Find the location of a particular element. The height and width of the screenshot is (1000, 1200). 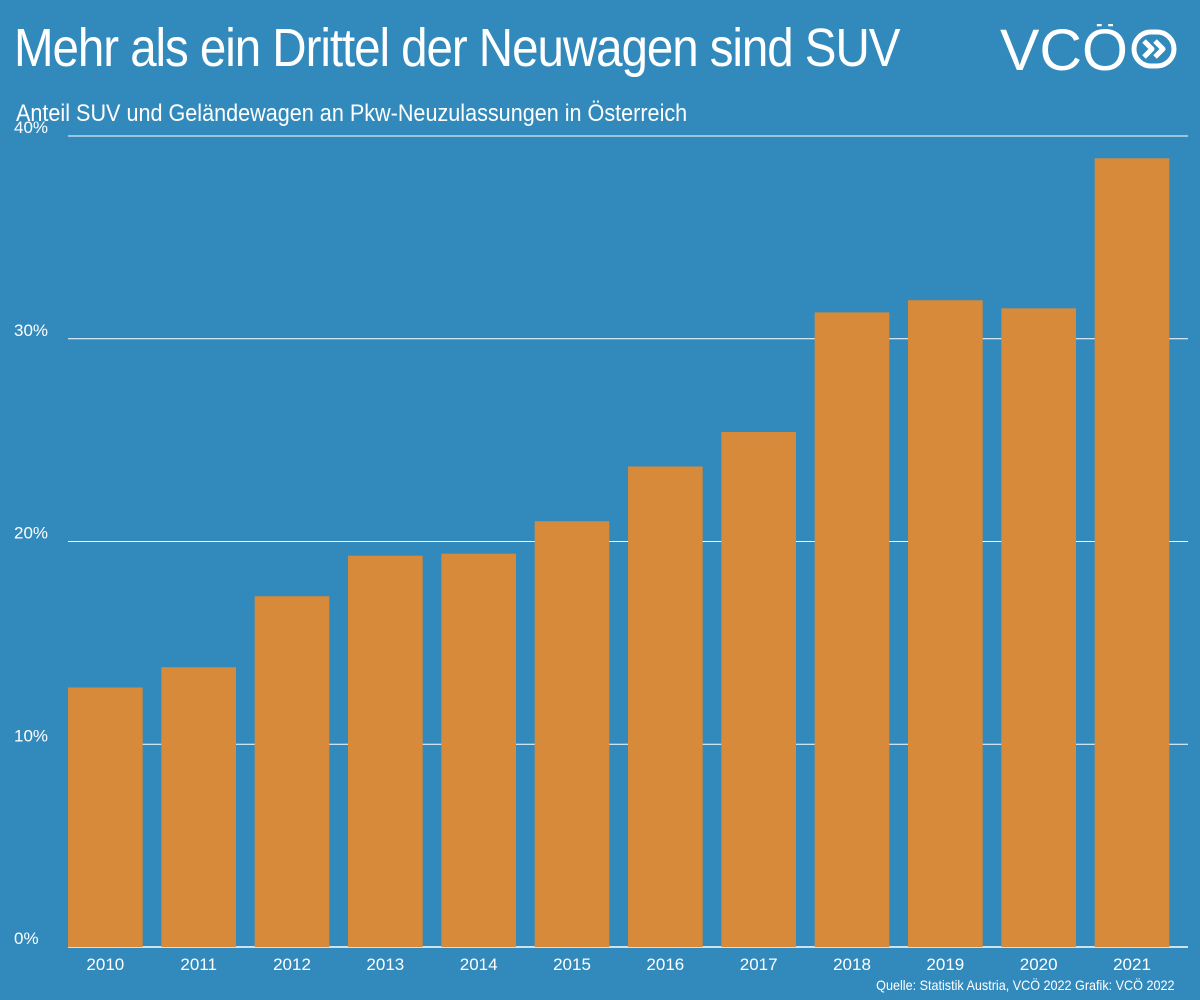

vco-logo: VCÖ is located at coordinates (1088, 49).